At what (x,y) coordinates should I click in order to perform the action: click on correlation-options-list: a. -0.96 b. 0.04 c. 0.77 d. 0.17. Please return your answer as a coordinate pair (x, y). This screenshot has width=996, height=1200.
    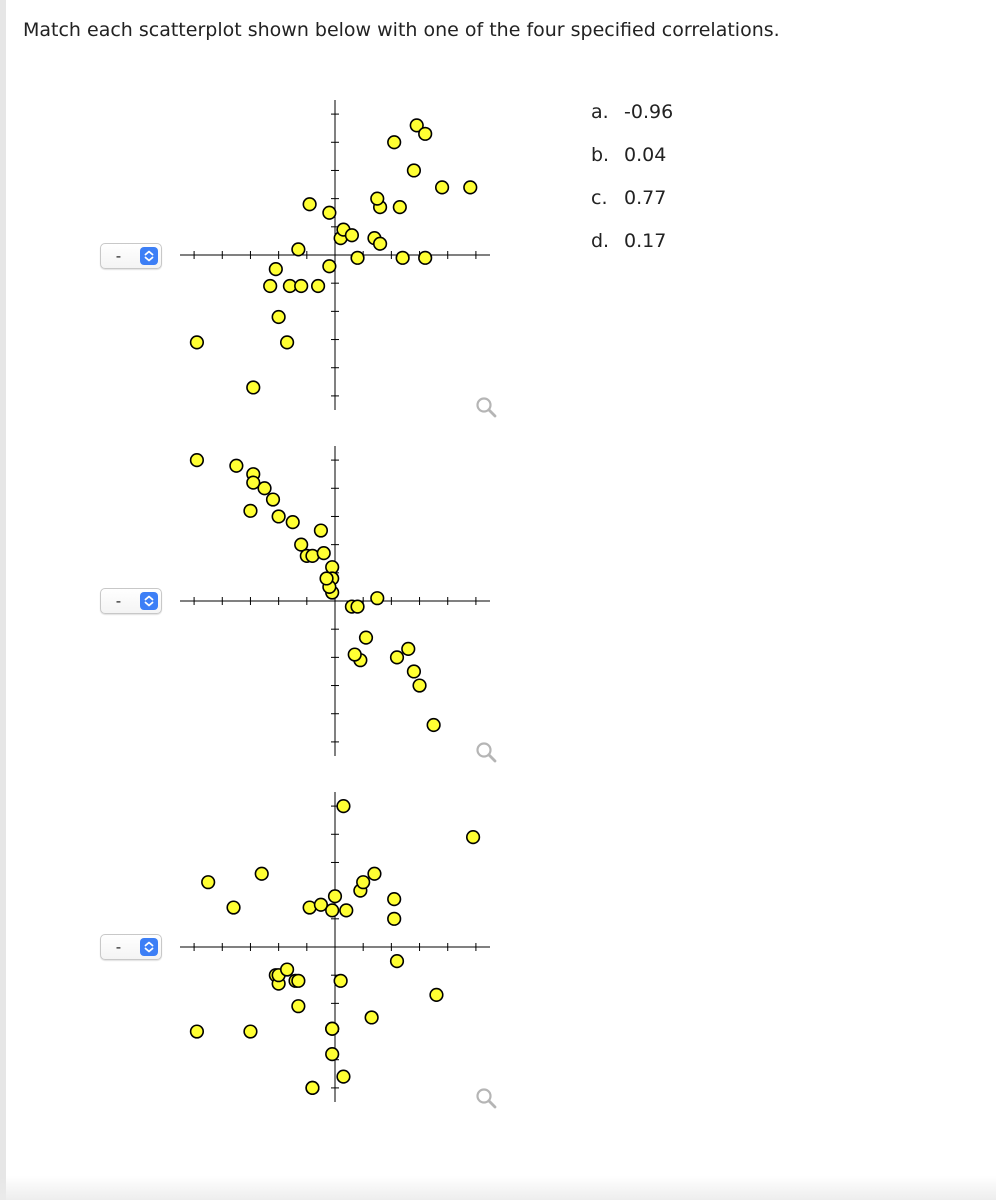
    Looking at the image, I should click on (632, 185).